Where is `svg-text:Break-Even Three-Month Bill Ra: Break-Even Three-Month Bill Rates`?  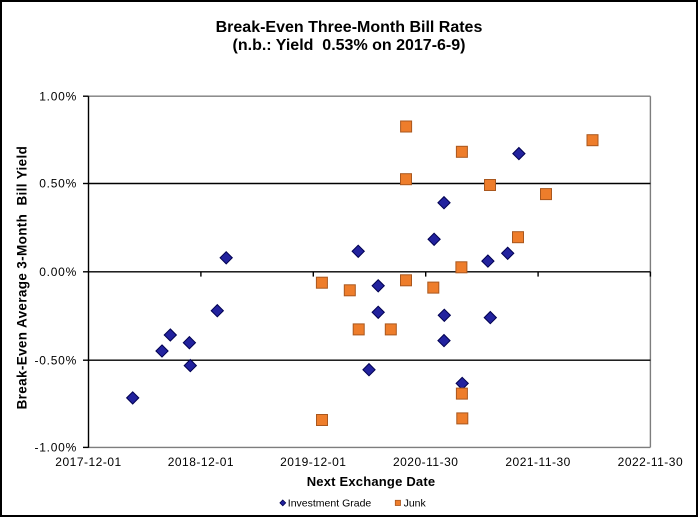 svg-text:Break-Even Three-Month Bill Ra: Break-Even Three-Month Bill Rates is located at coordinates (349, 27).